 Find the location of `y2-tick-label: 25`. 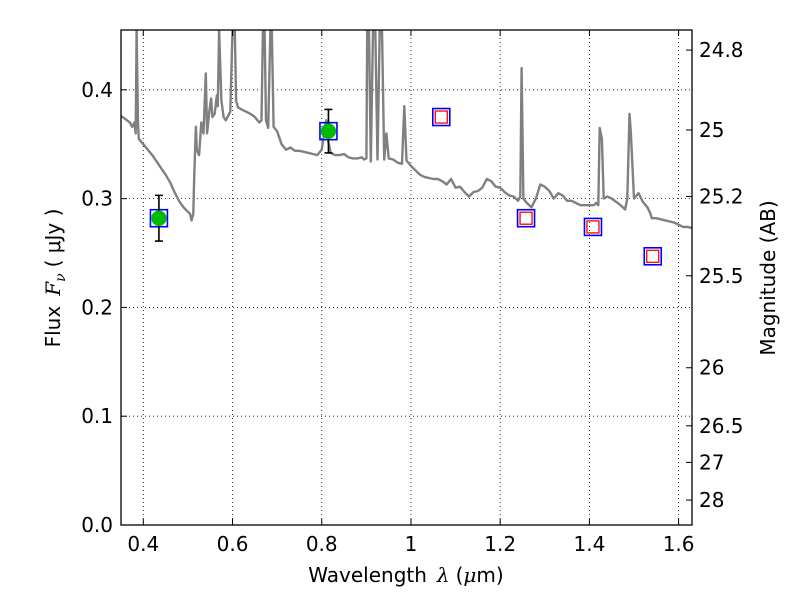

y2-tick-label: 25 is located at coordinates (711, 130).